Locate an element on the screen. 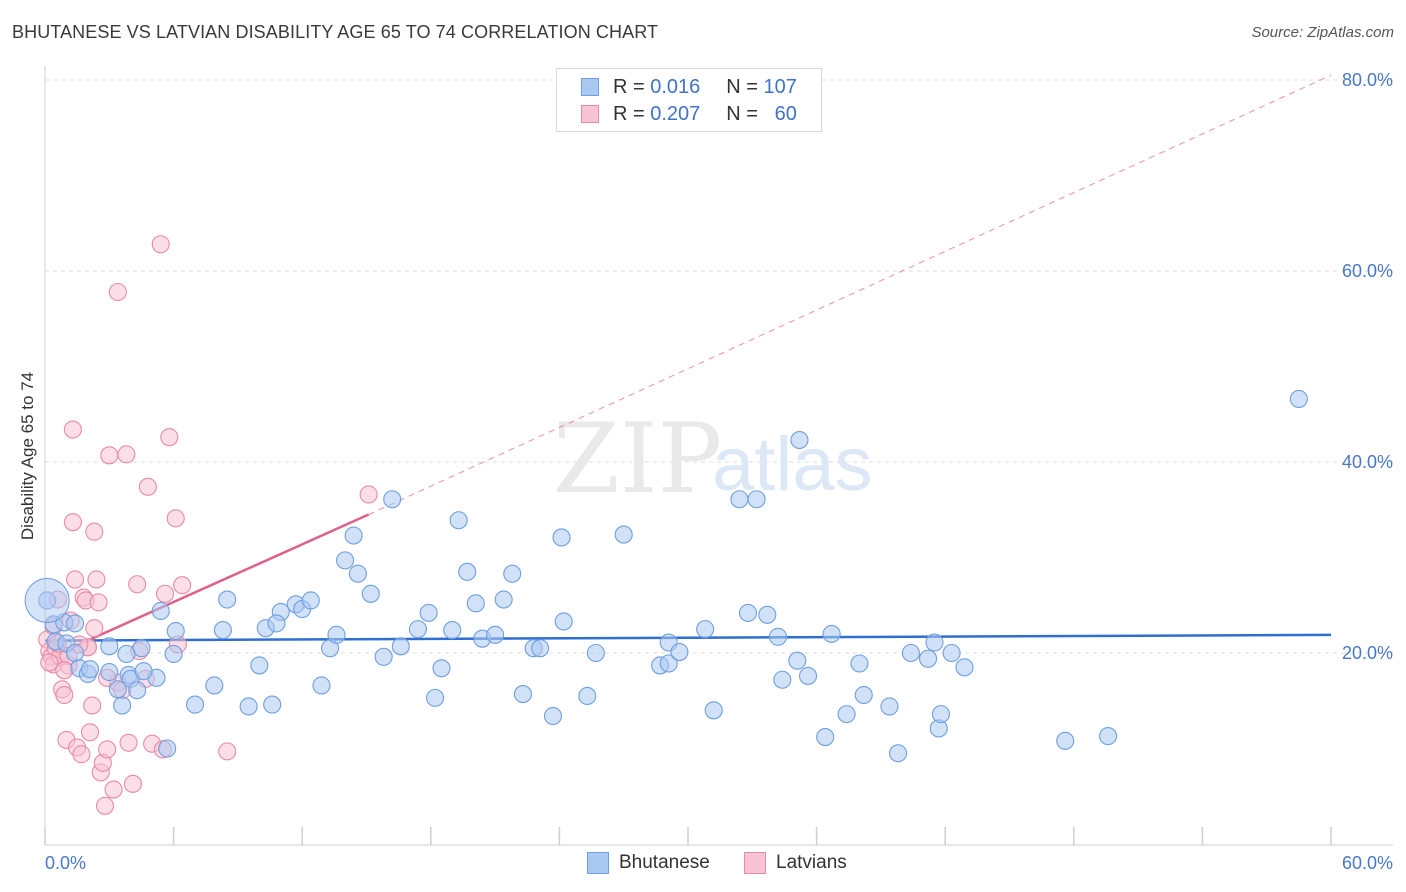 This screenshot has height=892, width=1406. bhutanese-trend-line is located at coordinates (688, 637).